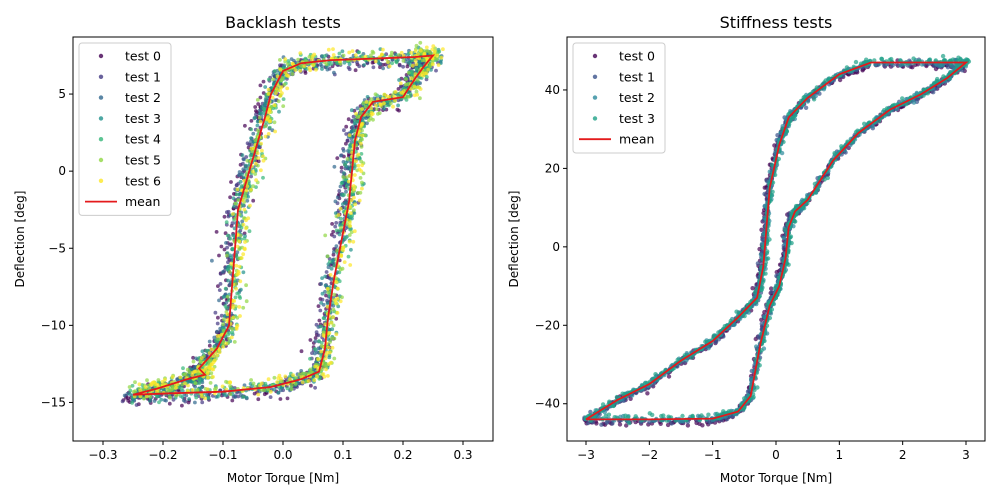  Describe the element at coordinates (142, 201) in the screenshot. I see `legend-label: mean` at that location.